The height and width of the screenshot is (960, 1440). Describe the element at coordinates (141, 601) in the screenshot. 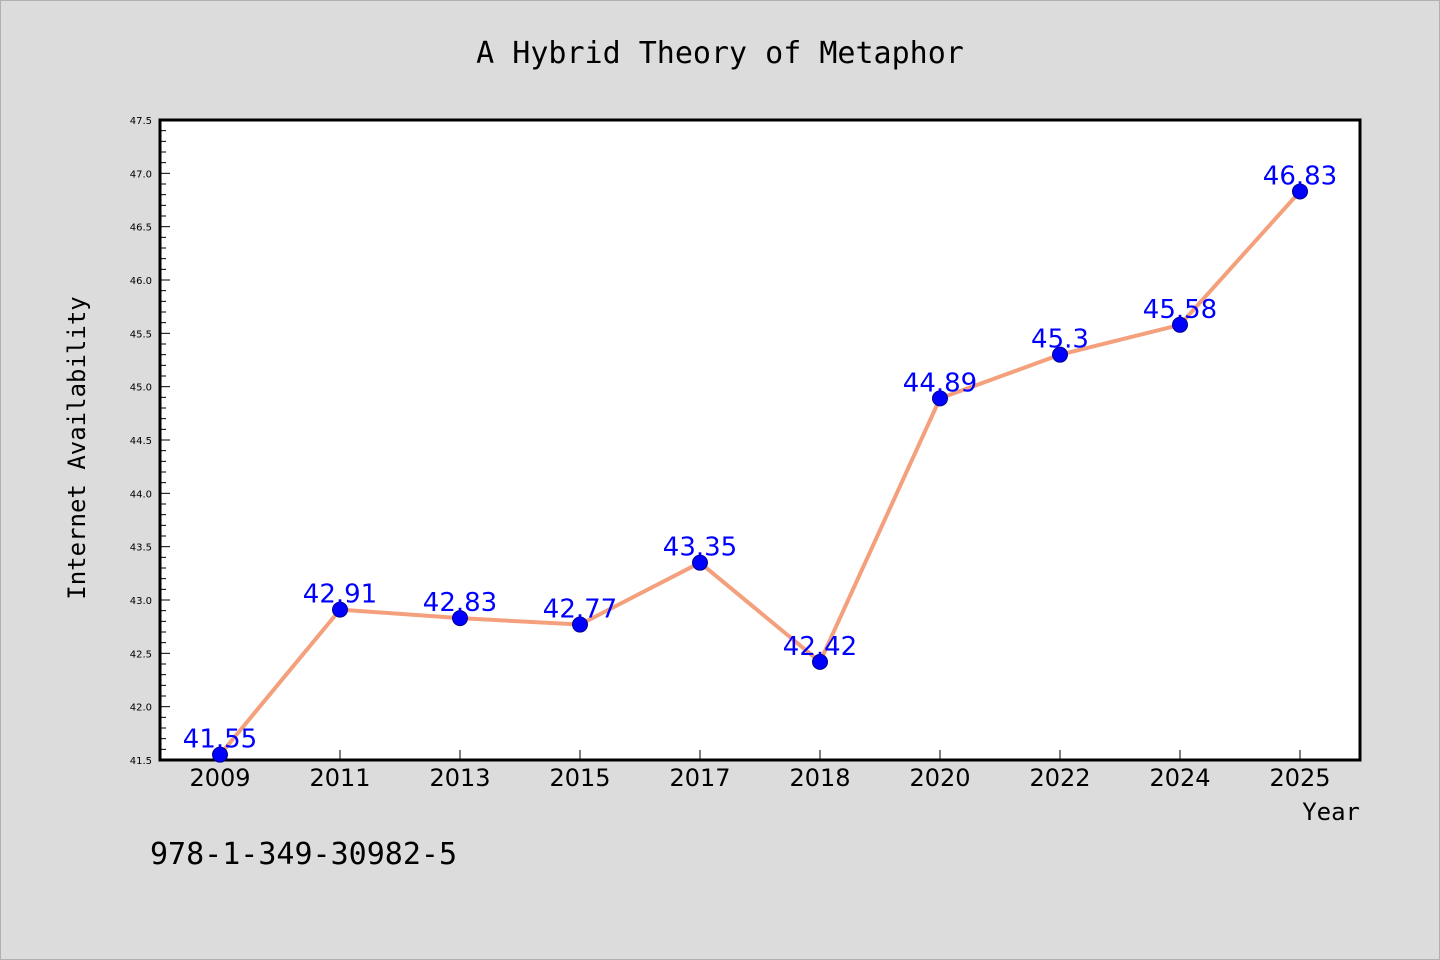

I see `y-tick-label: 43.0` at that location.